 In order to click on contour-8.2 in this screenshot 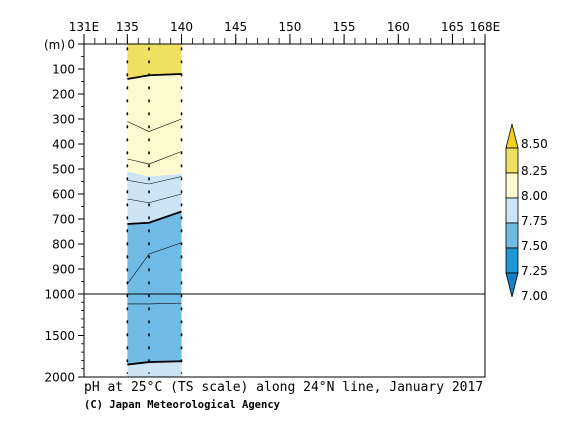, I will do `click(154, 76)`.